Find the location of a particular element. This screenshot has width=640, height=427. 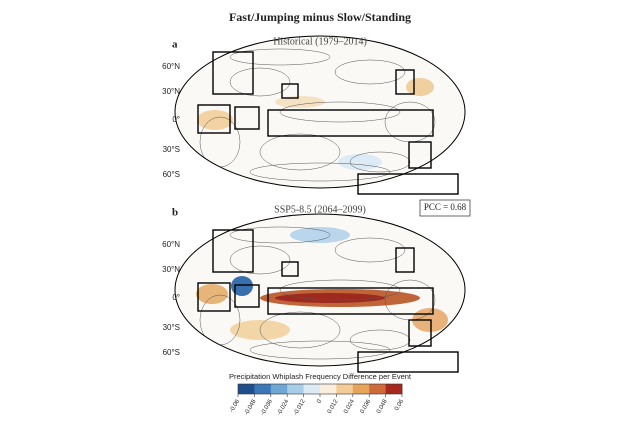

colorbar-tick-label: -0.024 is located at coordinates (284, 407).